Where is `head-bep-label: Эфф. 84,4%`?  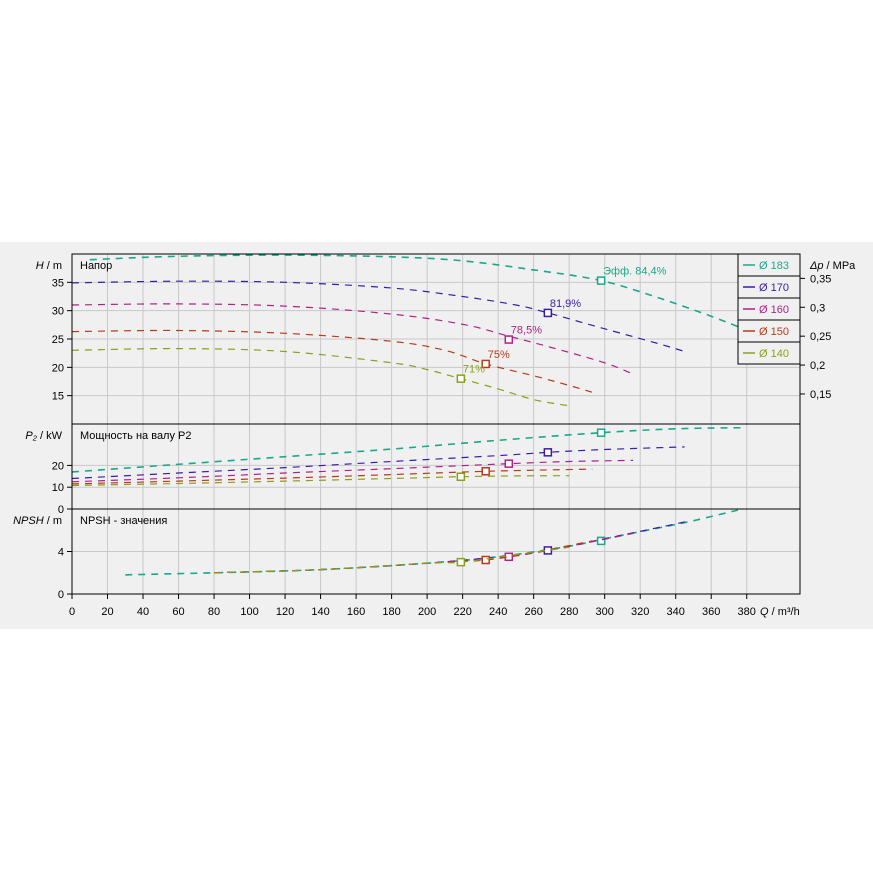
head-bep-label: Эфф. 84,4% is located at coordinates (635, 272).